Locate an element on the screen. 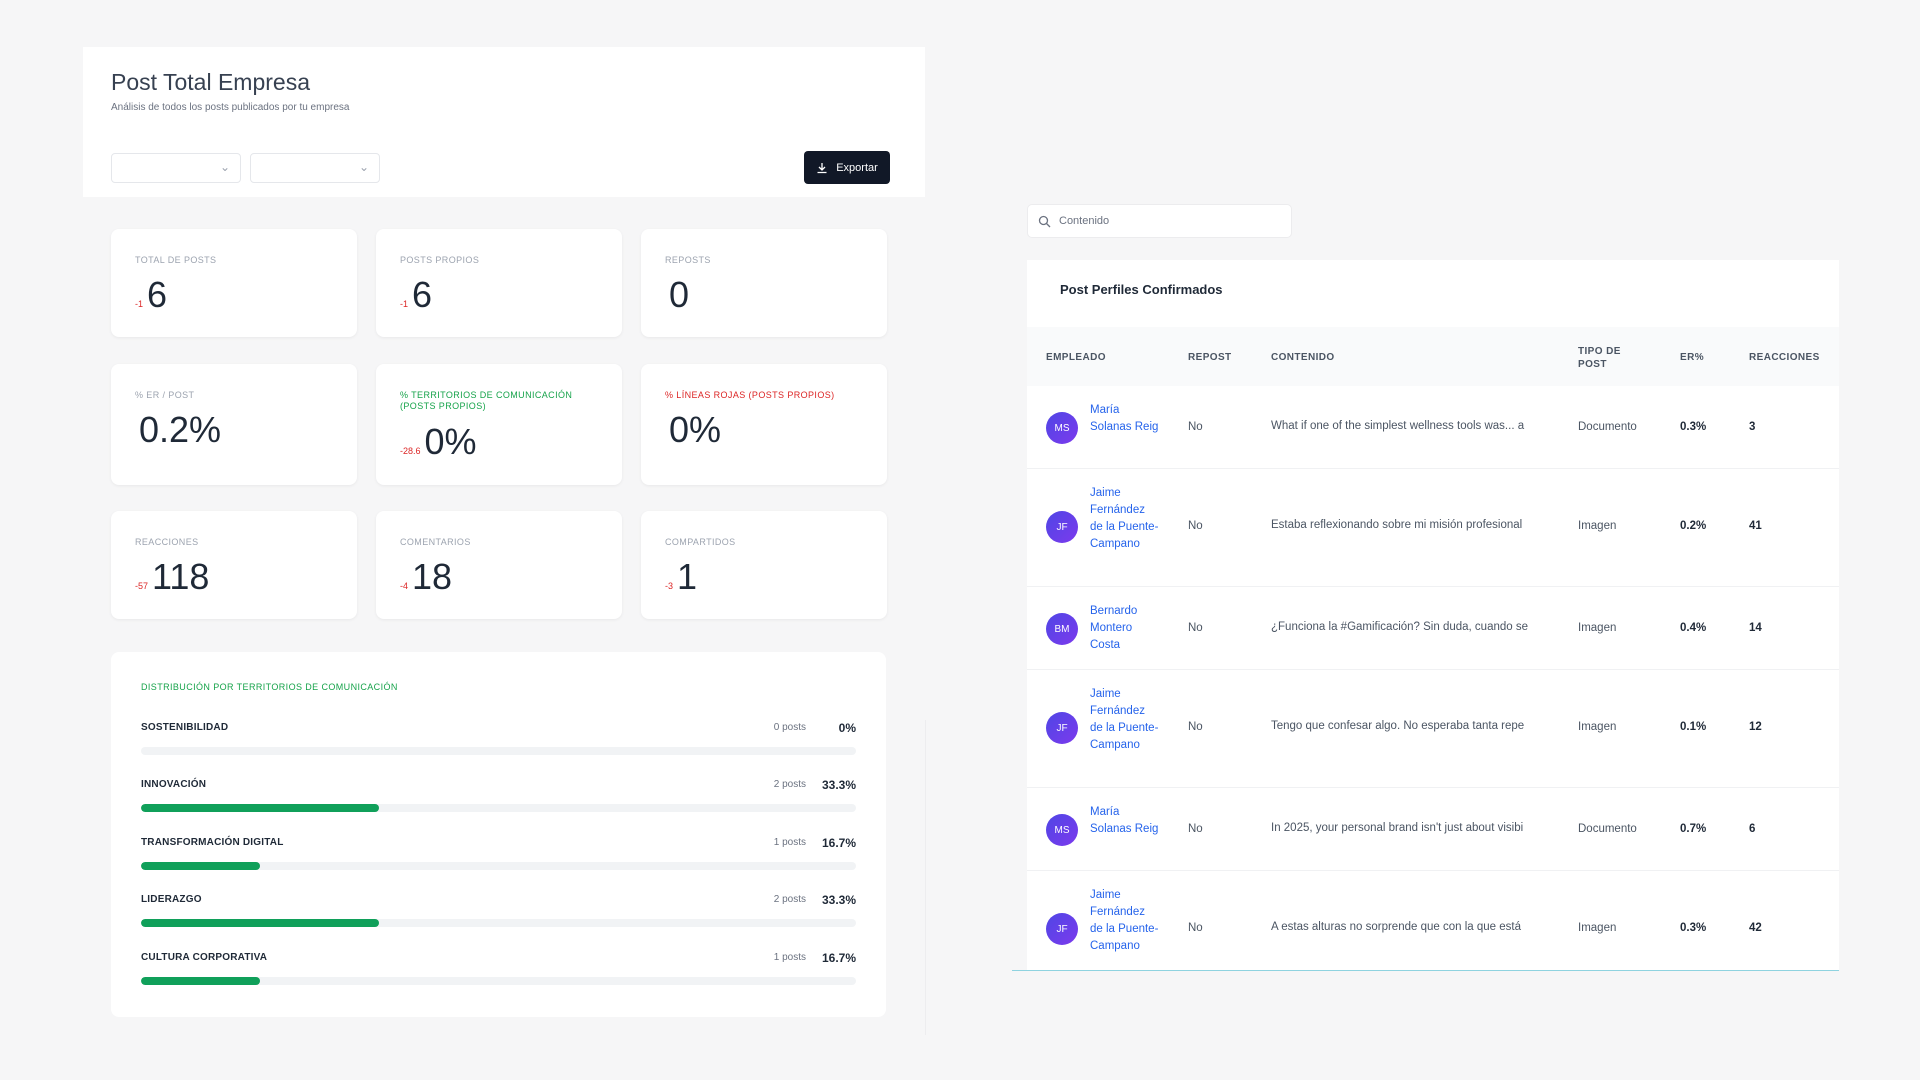 Image resolution: width=1920 pixels, height=1080 pixels. reactions-cell: 6 is located at coordinates (1752, 829).